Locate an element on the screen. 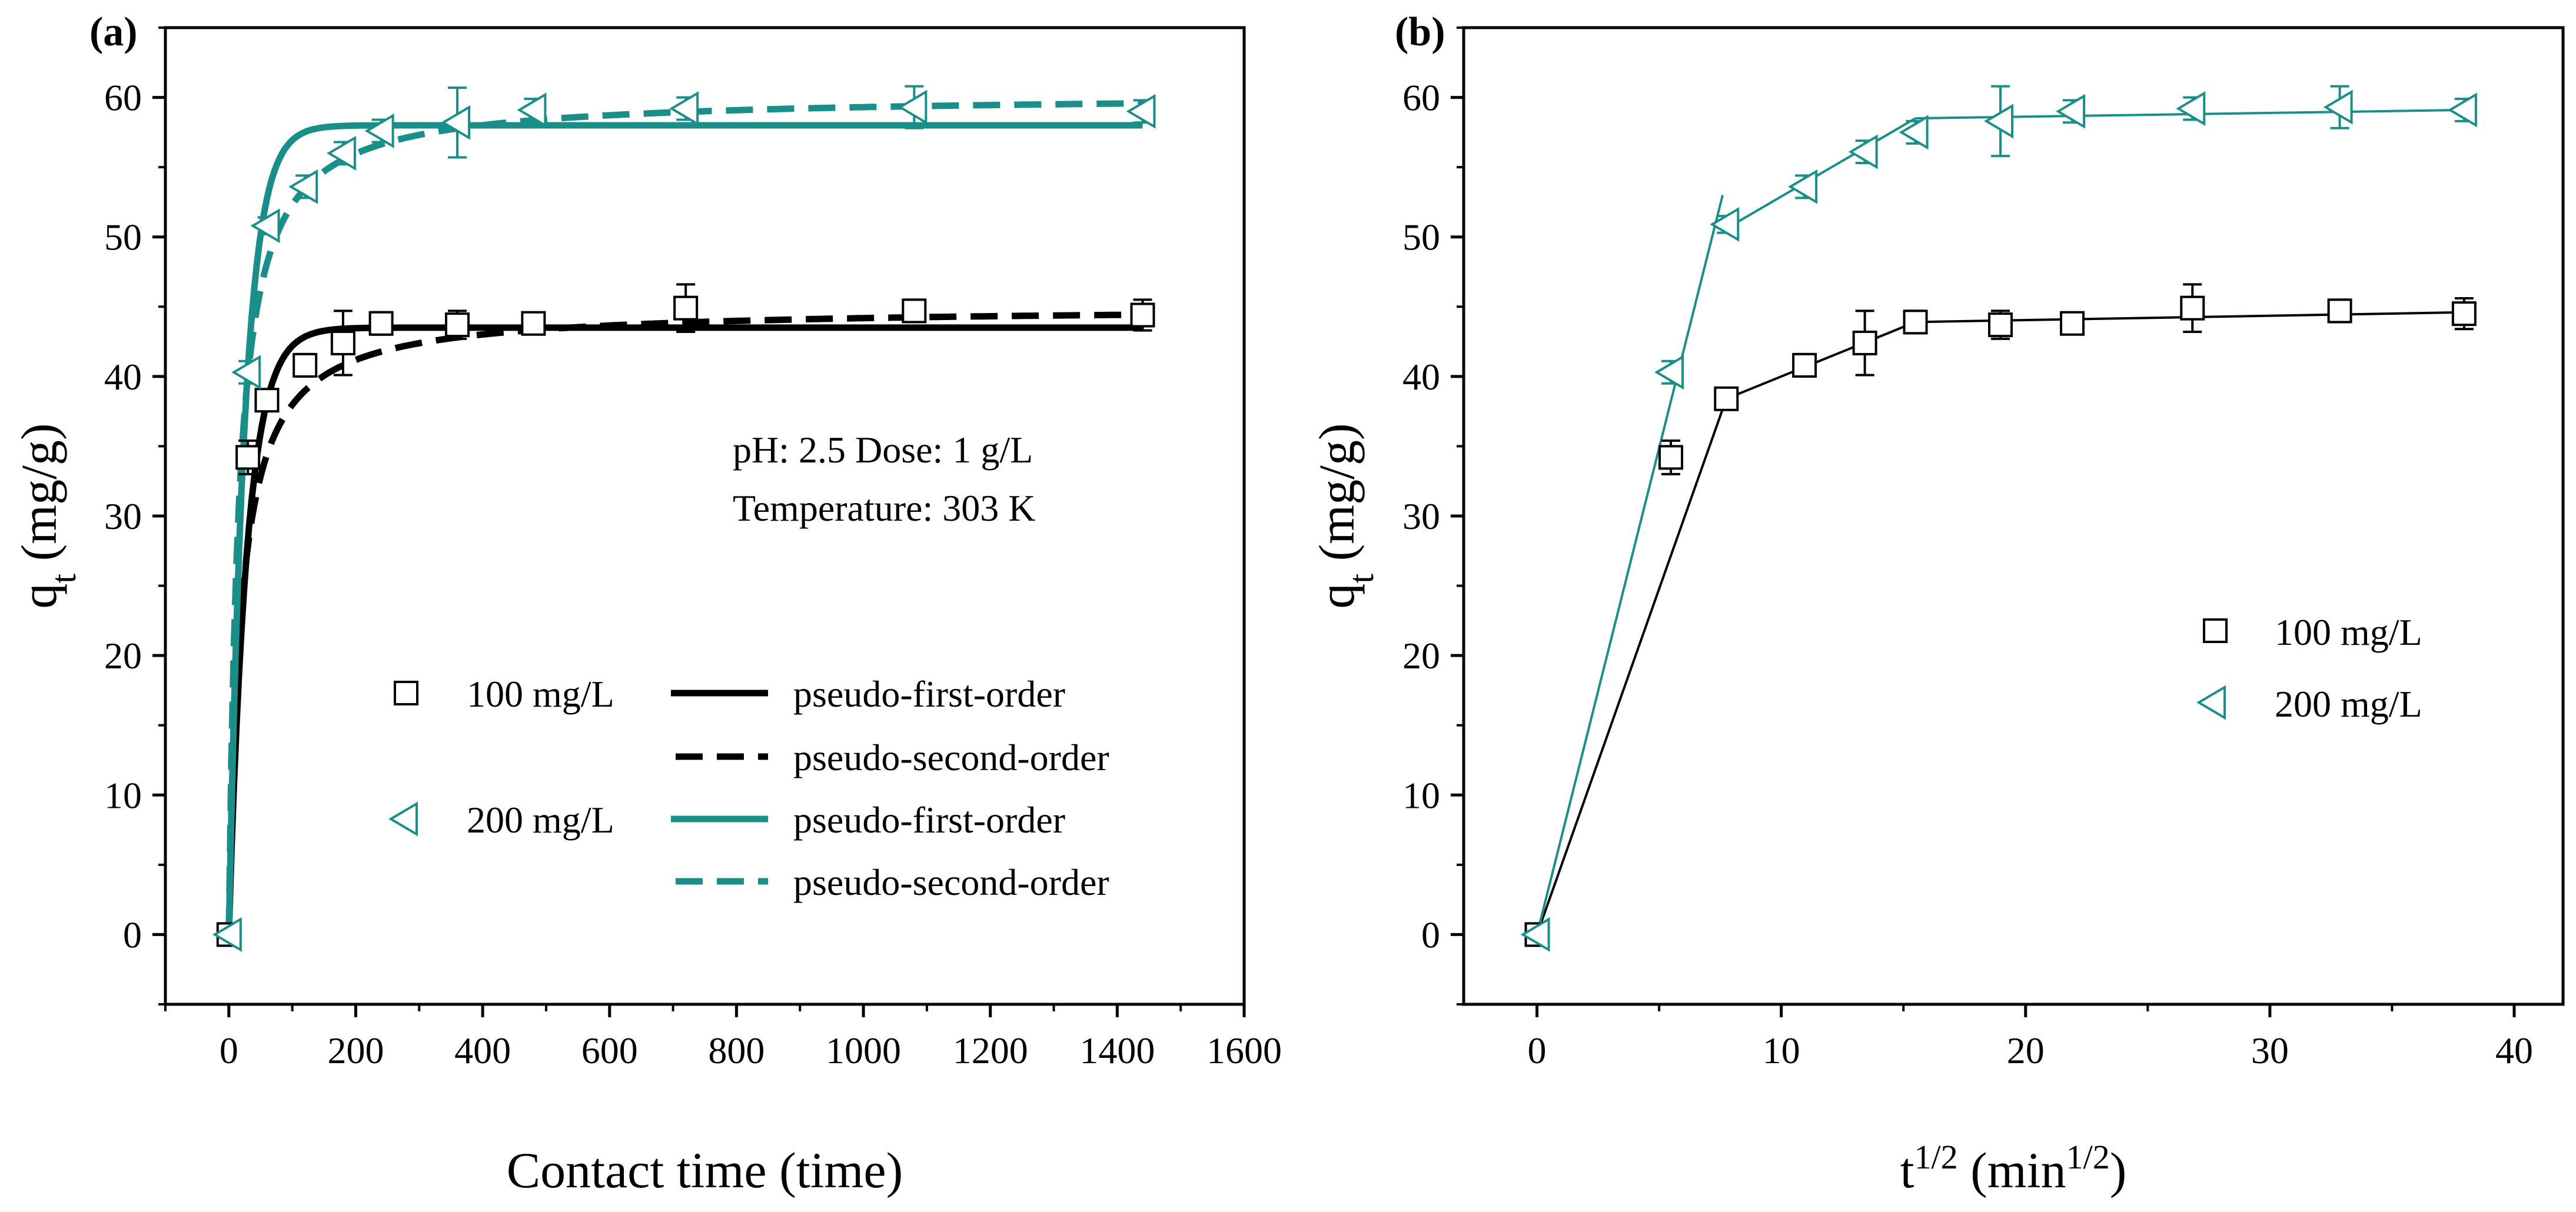  x-tick-label: 1400 is located at coordinates (1117, 1050).